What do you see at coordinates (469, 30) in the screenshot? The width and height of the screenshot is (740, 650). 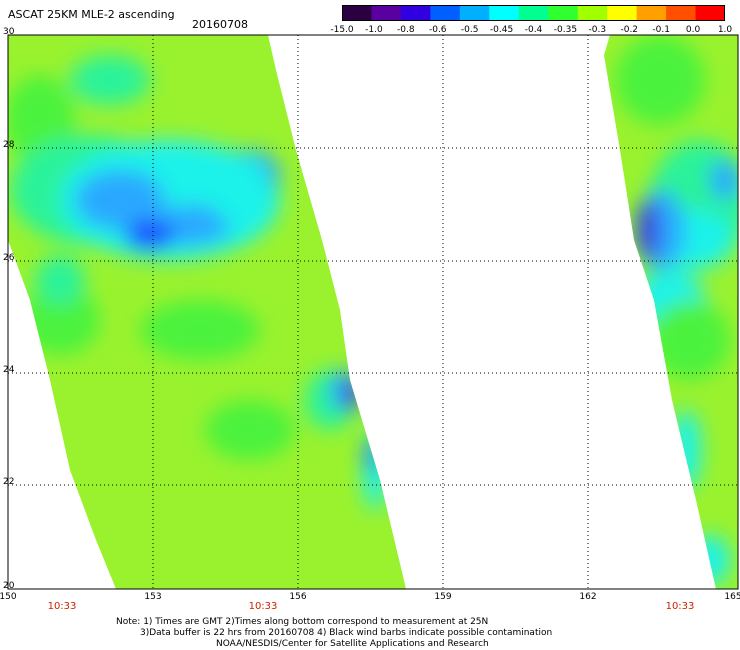 I see `colorbar-tick-label: -0.5` at bounding box center [469, 30].